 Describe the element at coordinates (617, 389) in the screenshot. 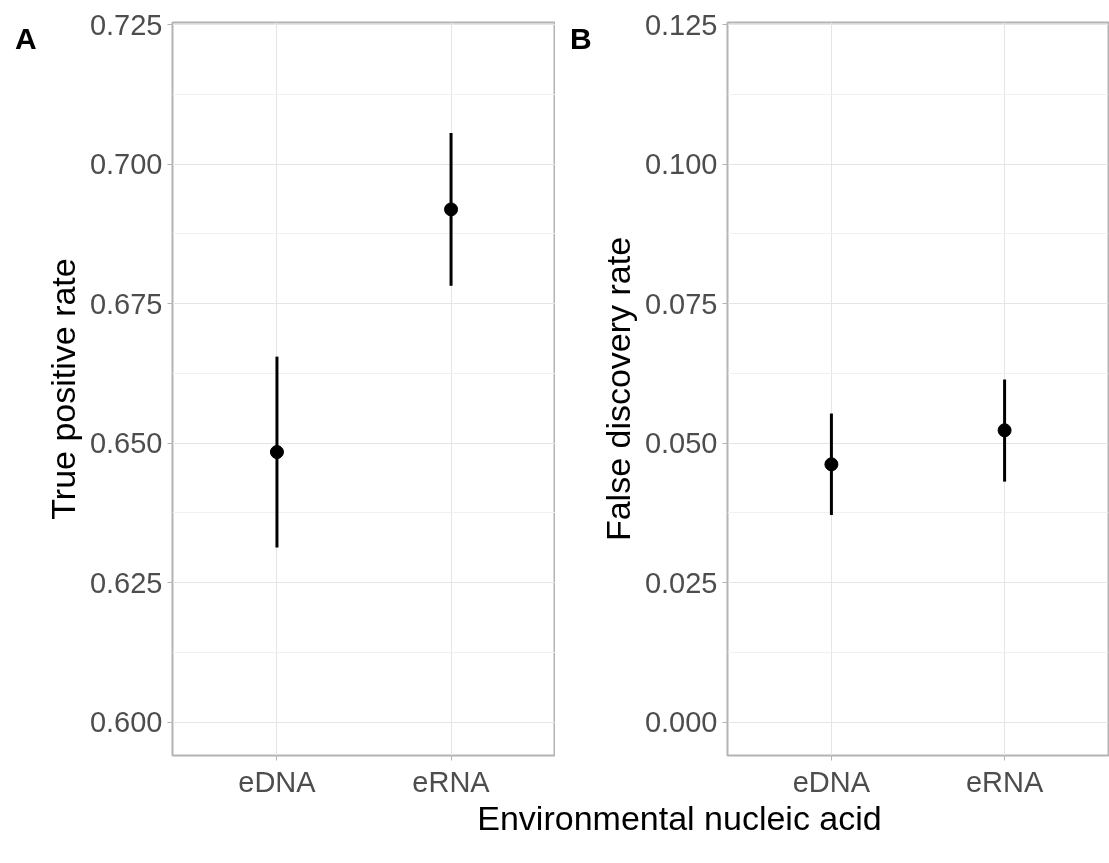

I see `y-axis-title: False discovery rate` at that location.